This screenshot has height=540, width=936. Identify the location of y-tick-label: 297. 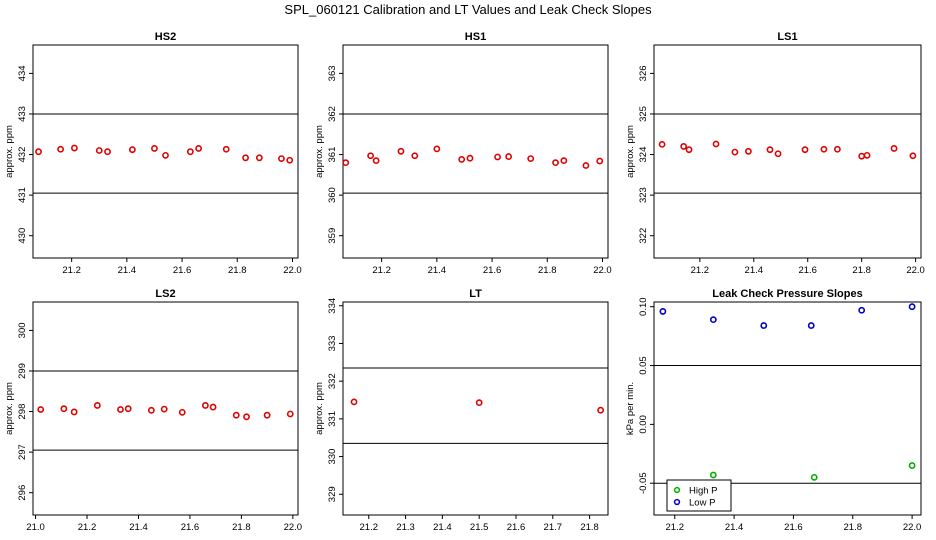
(22, 452).